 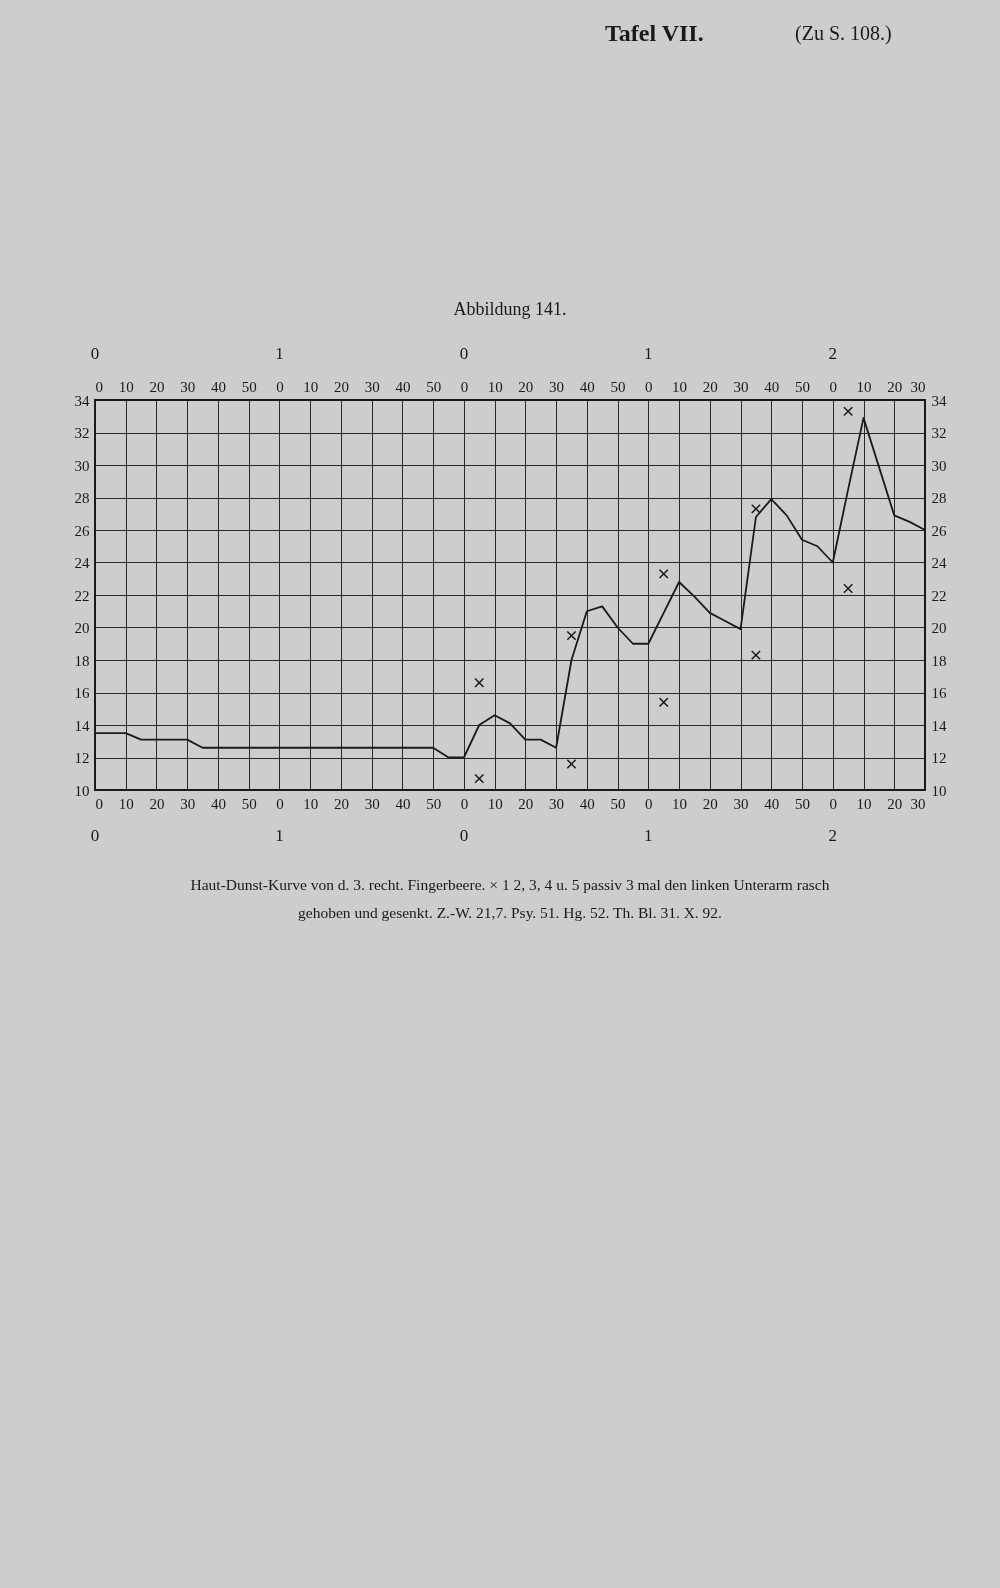 What do you see at coordinates (939, 465) in the screenshot?
I see `y2-tick-label: 30` at bounding box center [939, 465].